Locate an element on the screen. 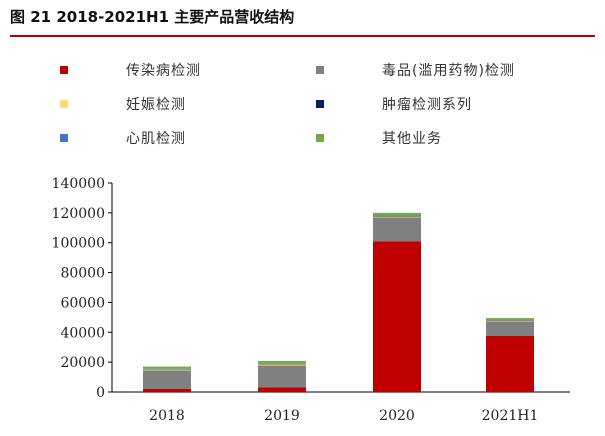 This screenshot has width=605, height=436. legend-label-drug: 毒品(滥用药物)检测 is located at coordinates (448, 71).